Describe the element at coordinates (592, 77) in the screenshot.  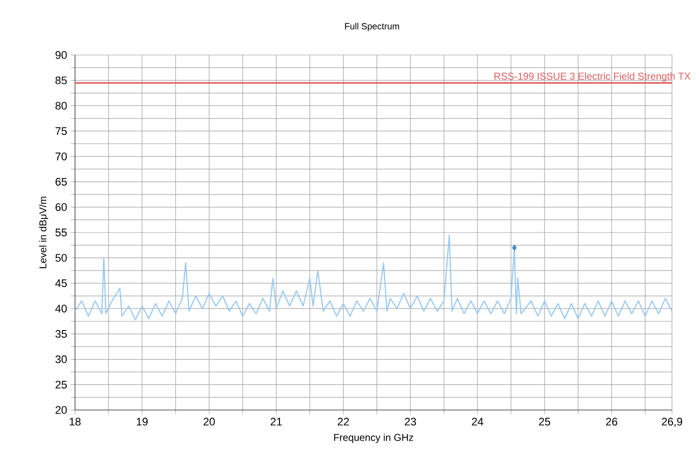
I see `ref-line-label: RSS-199 ISSUE 3 Electric Field Strength TX` at that location.